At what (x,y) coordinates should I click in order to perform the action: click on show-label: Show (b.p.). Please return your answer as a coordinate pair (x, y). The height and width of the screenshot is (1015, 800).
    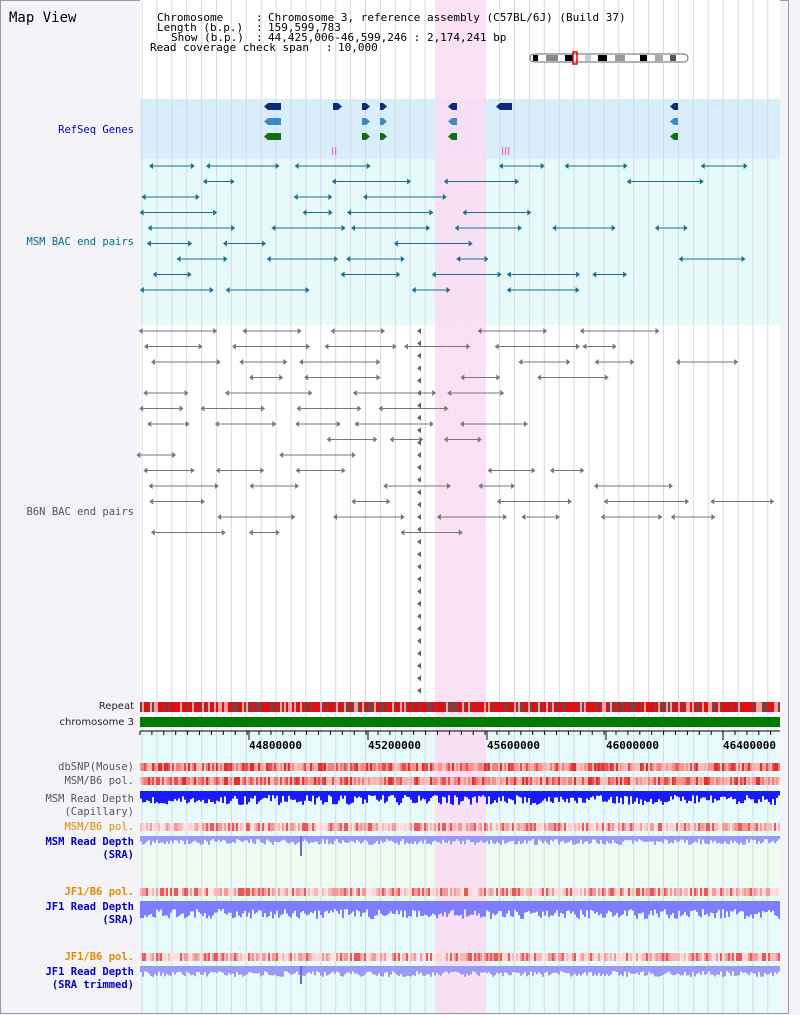
    Looking at the image, I should click on (207, 37).